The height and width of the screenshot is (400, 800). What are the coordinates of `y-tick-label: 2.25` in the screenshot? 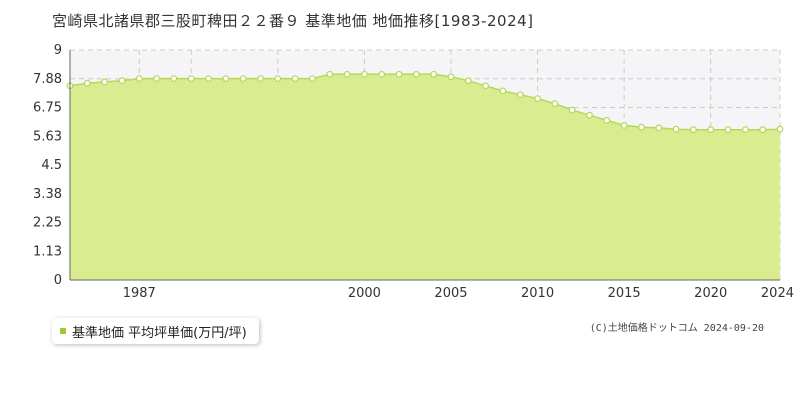 It's located at (47, 223).